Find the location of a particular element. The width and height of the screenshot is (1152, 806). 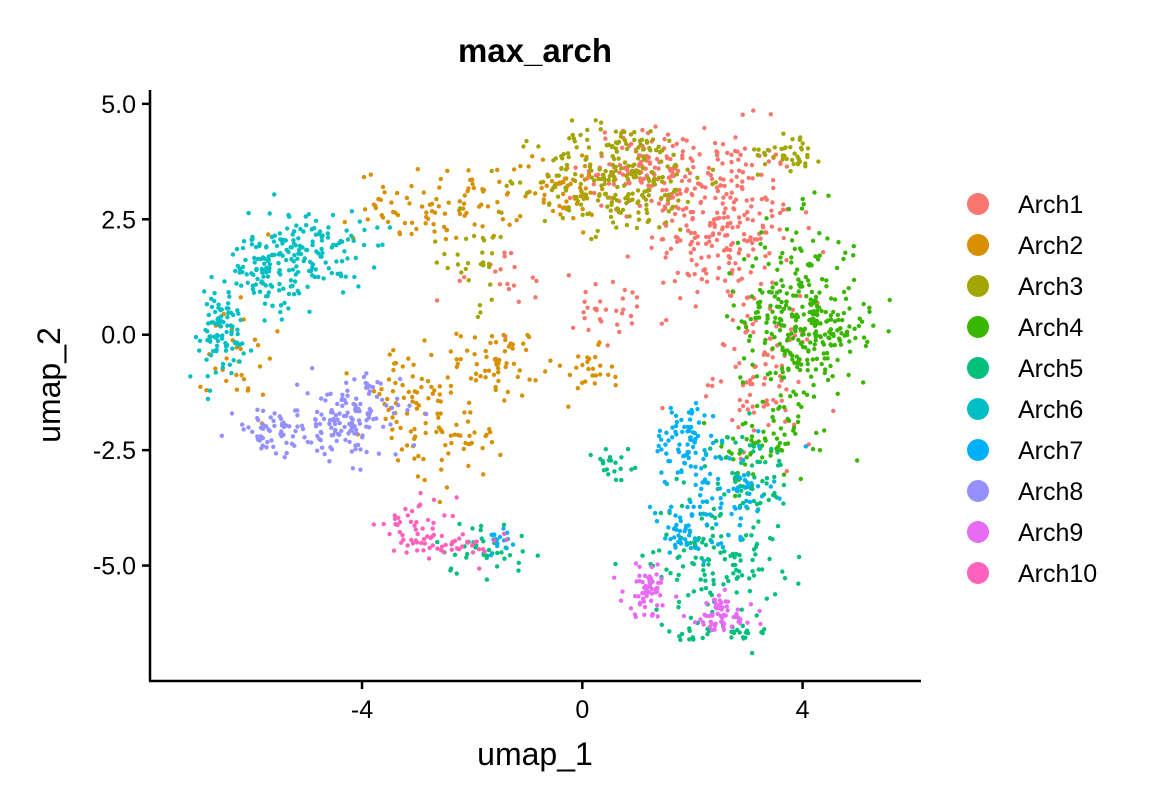

data-point-arch10 is located at coordinates (475, 542).